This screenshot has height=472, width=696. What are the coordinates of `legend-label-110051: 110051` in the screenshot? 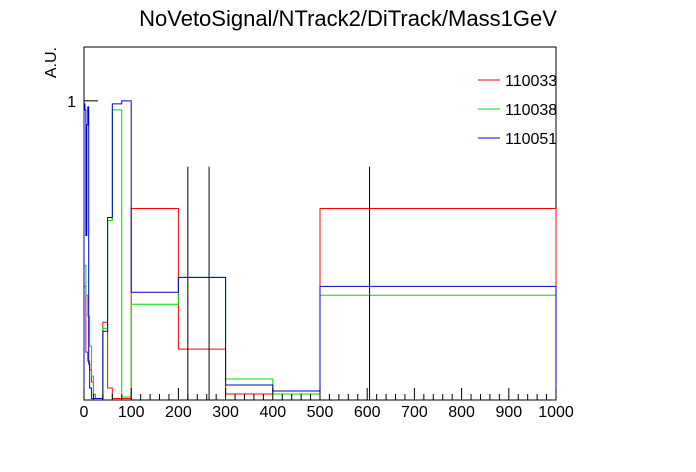 It's located at (531, 139).